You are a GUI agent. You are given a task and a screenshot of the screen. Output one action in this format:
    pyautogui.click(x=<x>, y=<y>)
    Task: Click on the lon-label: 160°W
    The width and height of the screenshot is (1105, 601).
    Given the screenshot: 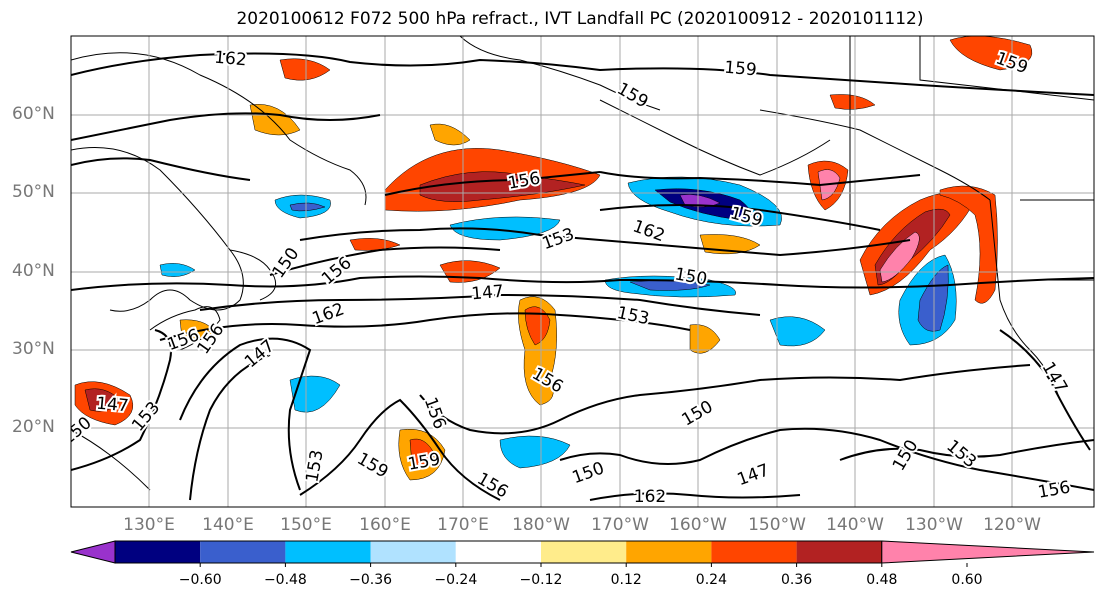 What is the action you would take?
    pyautogui.click(x=698, y=525)
    